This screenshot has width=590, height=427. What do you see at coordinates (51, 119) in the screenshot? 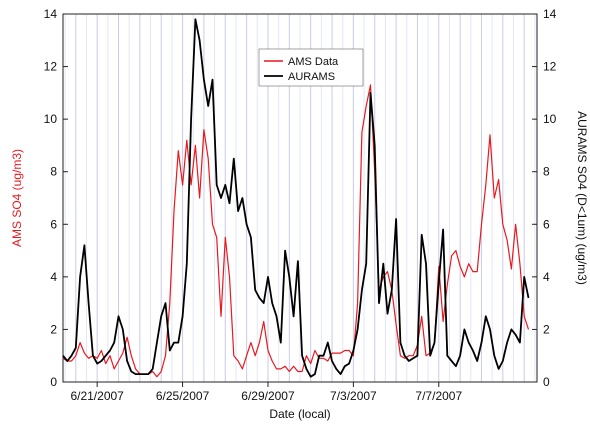
I see `left-y-tick-label: 10` at bounding box center [51, 119].